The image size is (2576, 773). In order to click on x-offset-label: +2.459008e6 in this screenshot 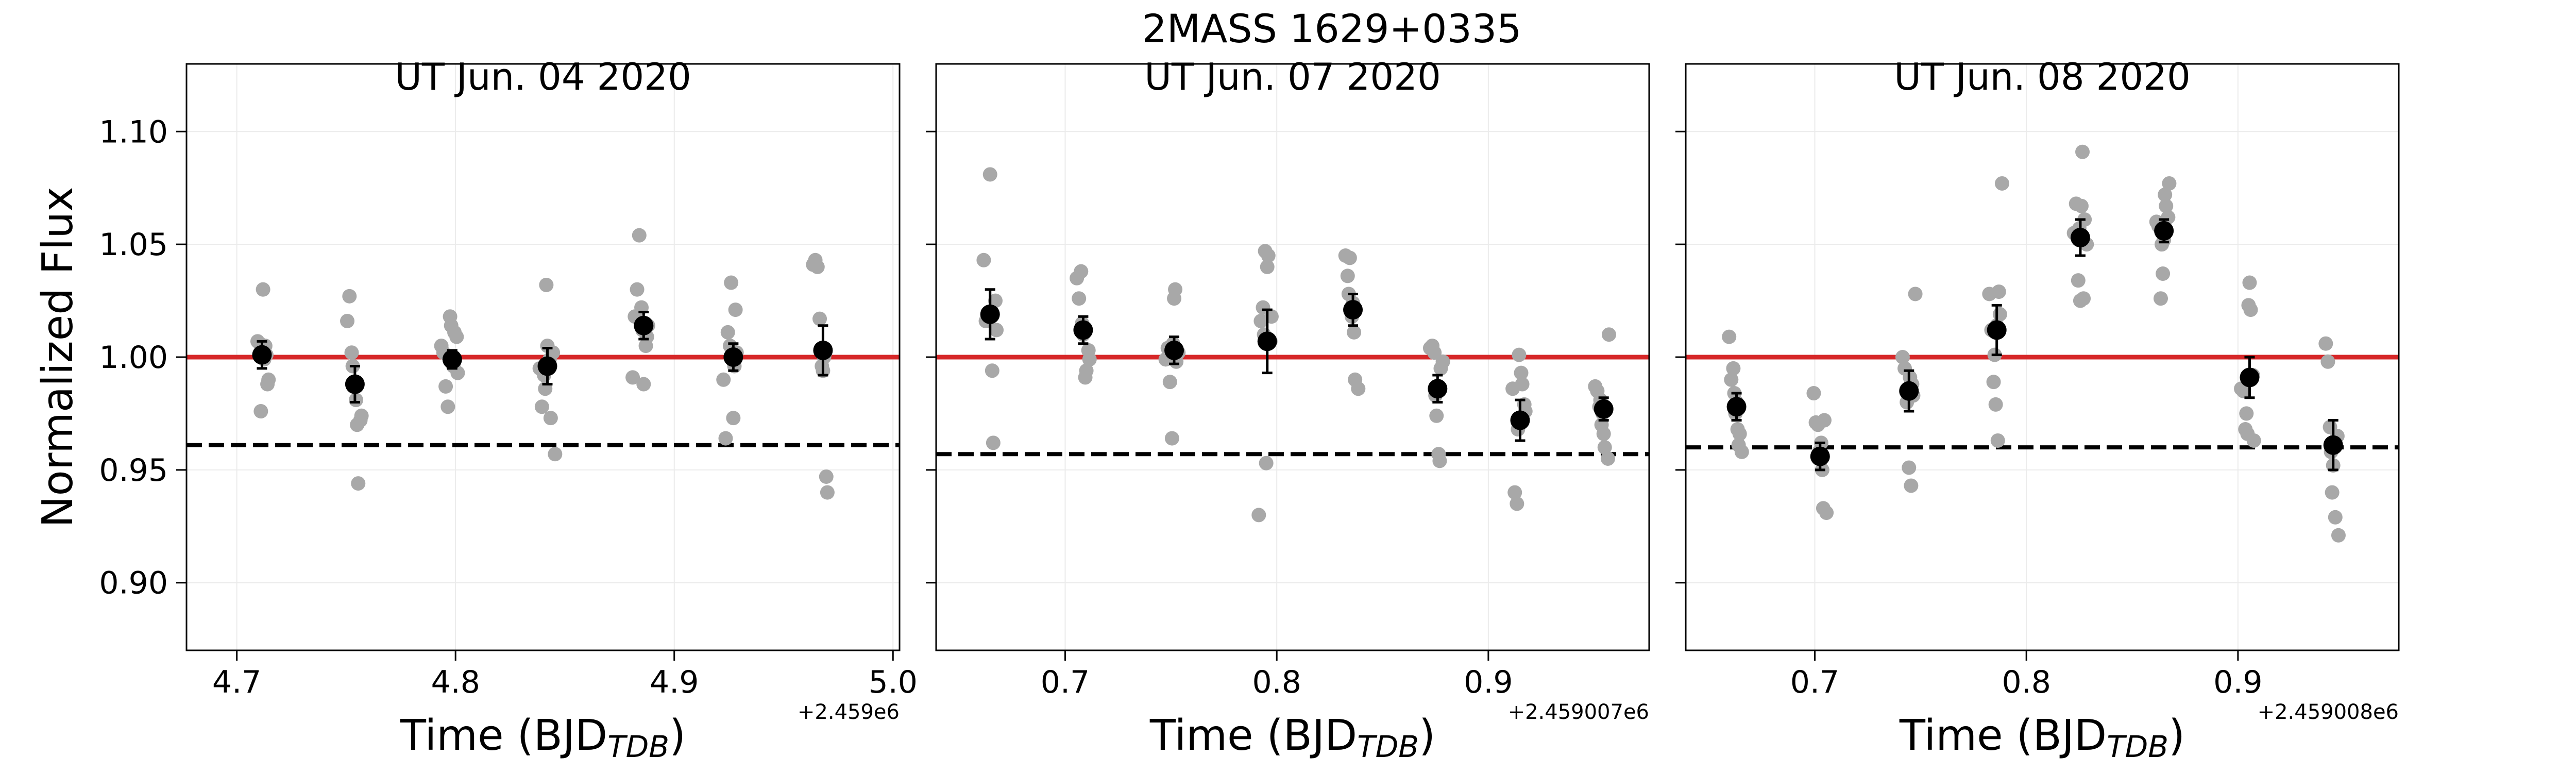, I will do `click(2328, 712)`.